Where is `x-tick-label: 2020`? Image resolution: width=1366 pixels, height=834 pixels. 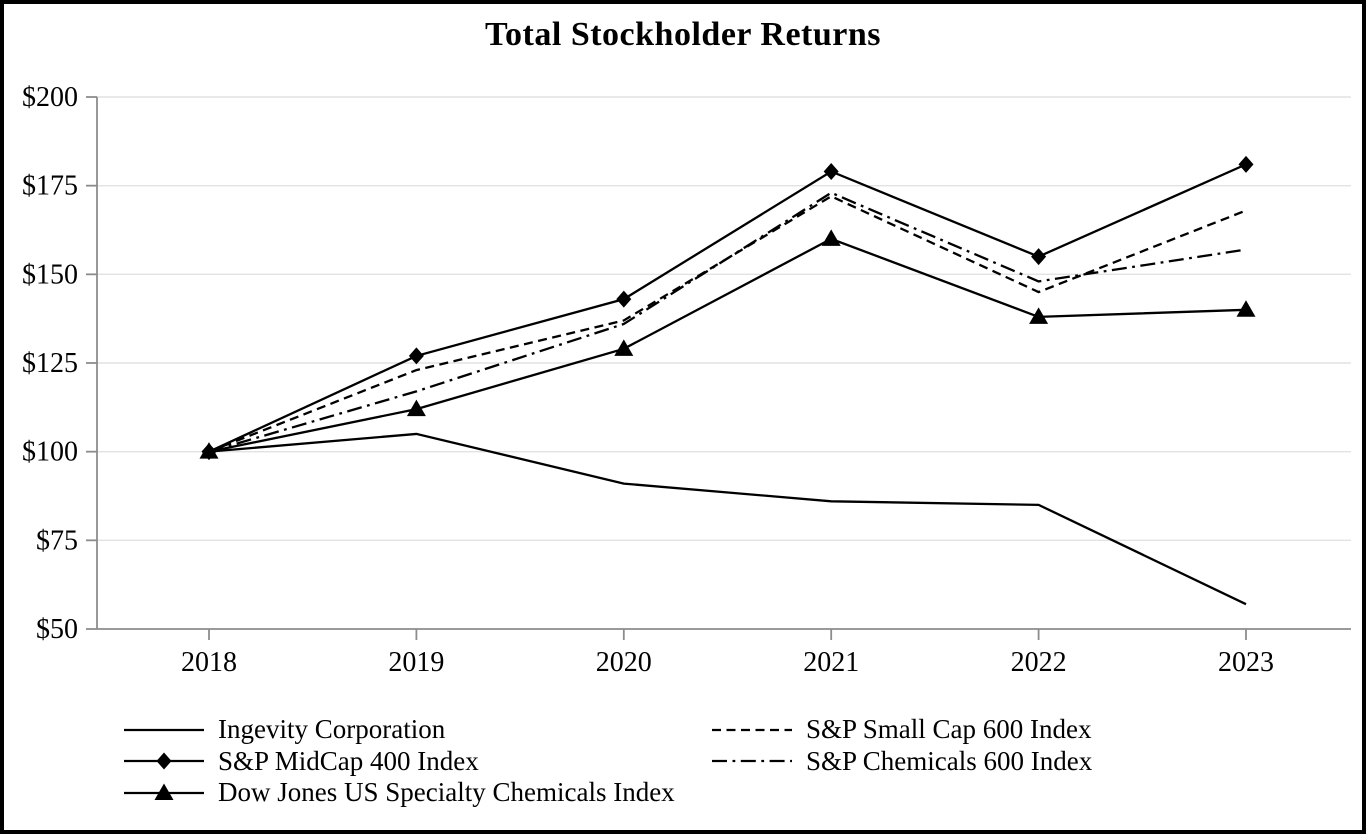
x-tick-label: 2020 is located at coordinates (624, 662).